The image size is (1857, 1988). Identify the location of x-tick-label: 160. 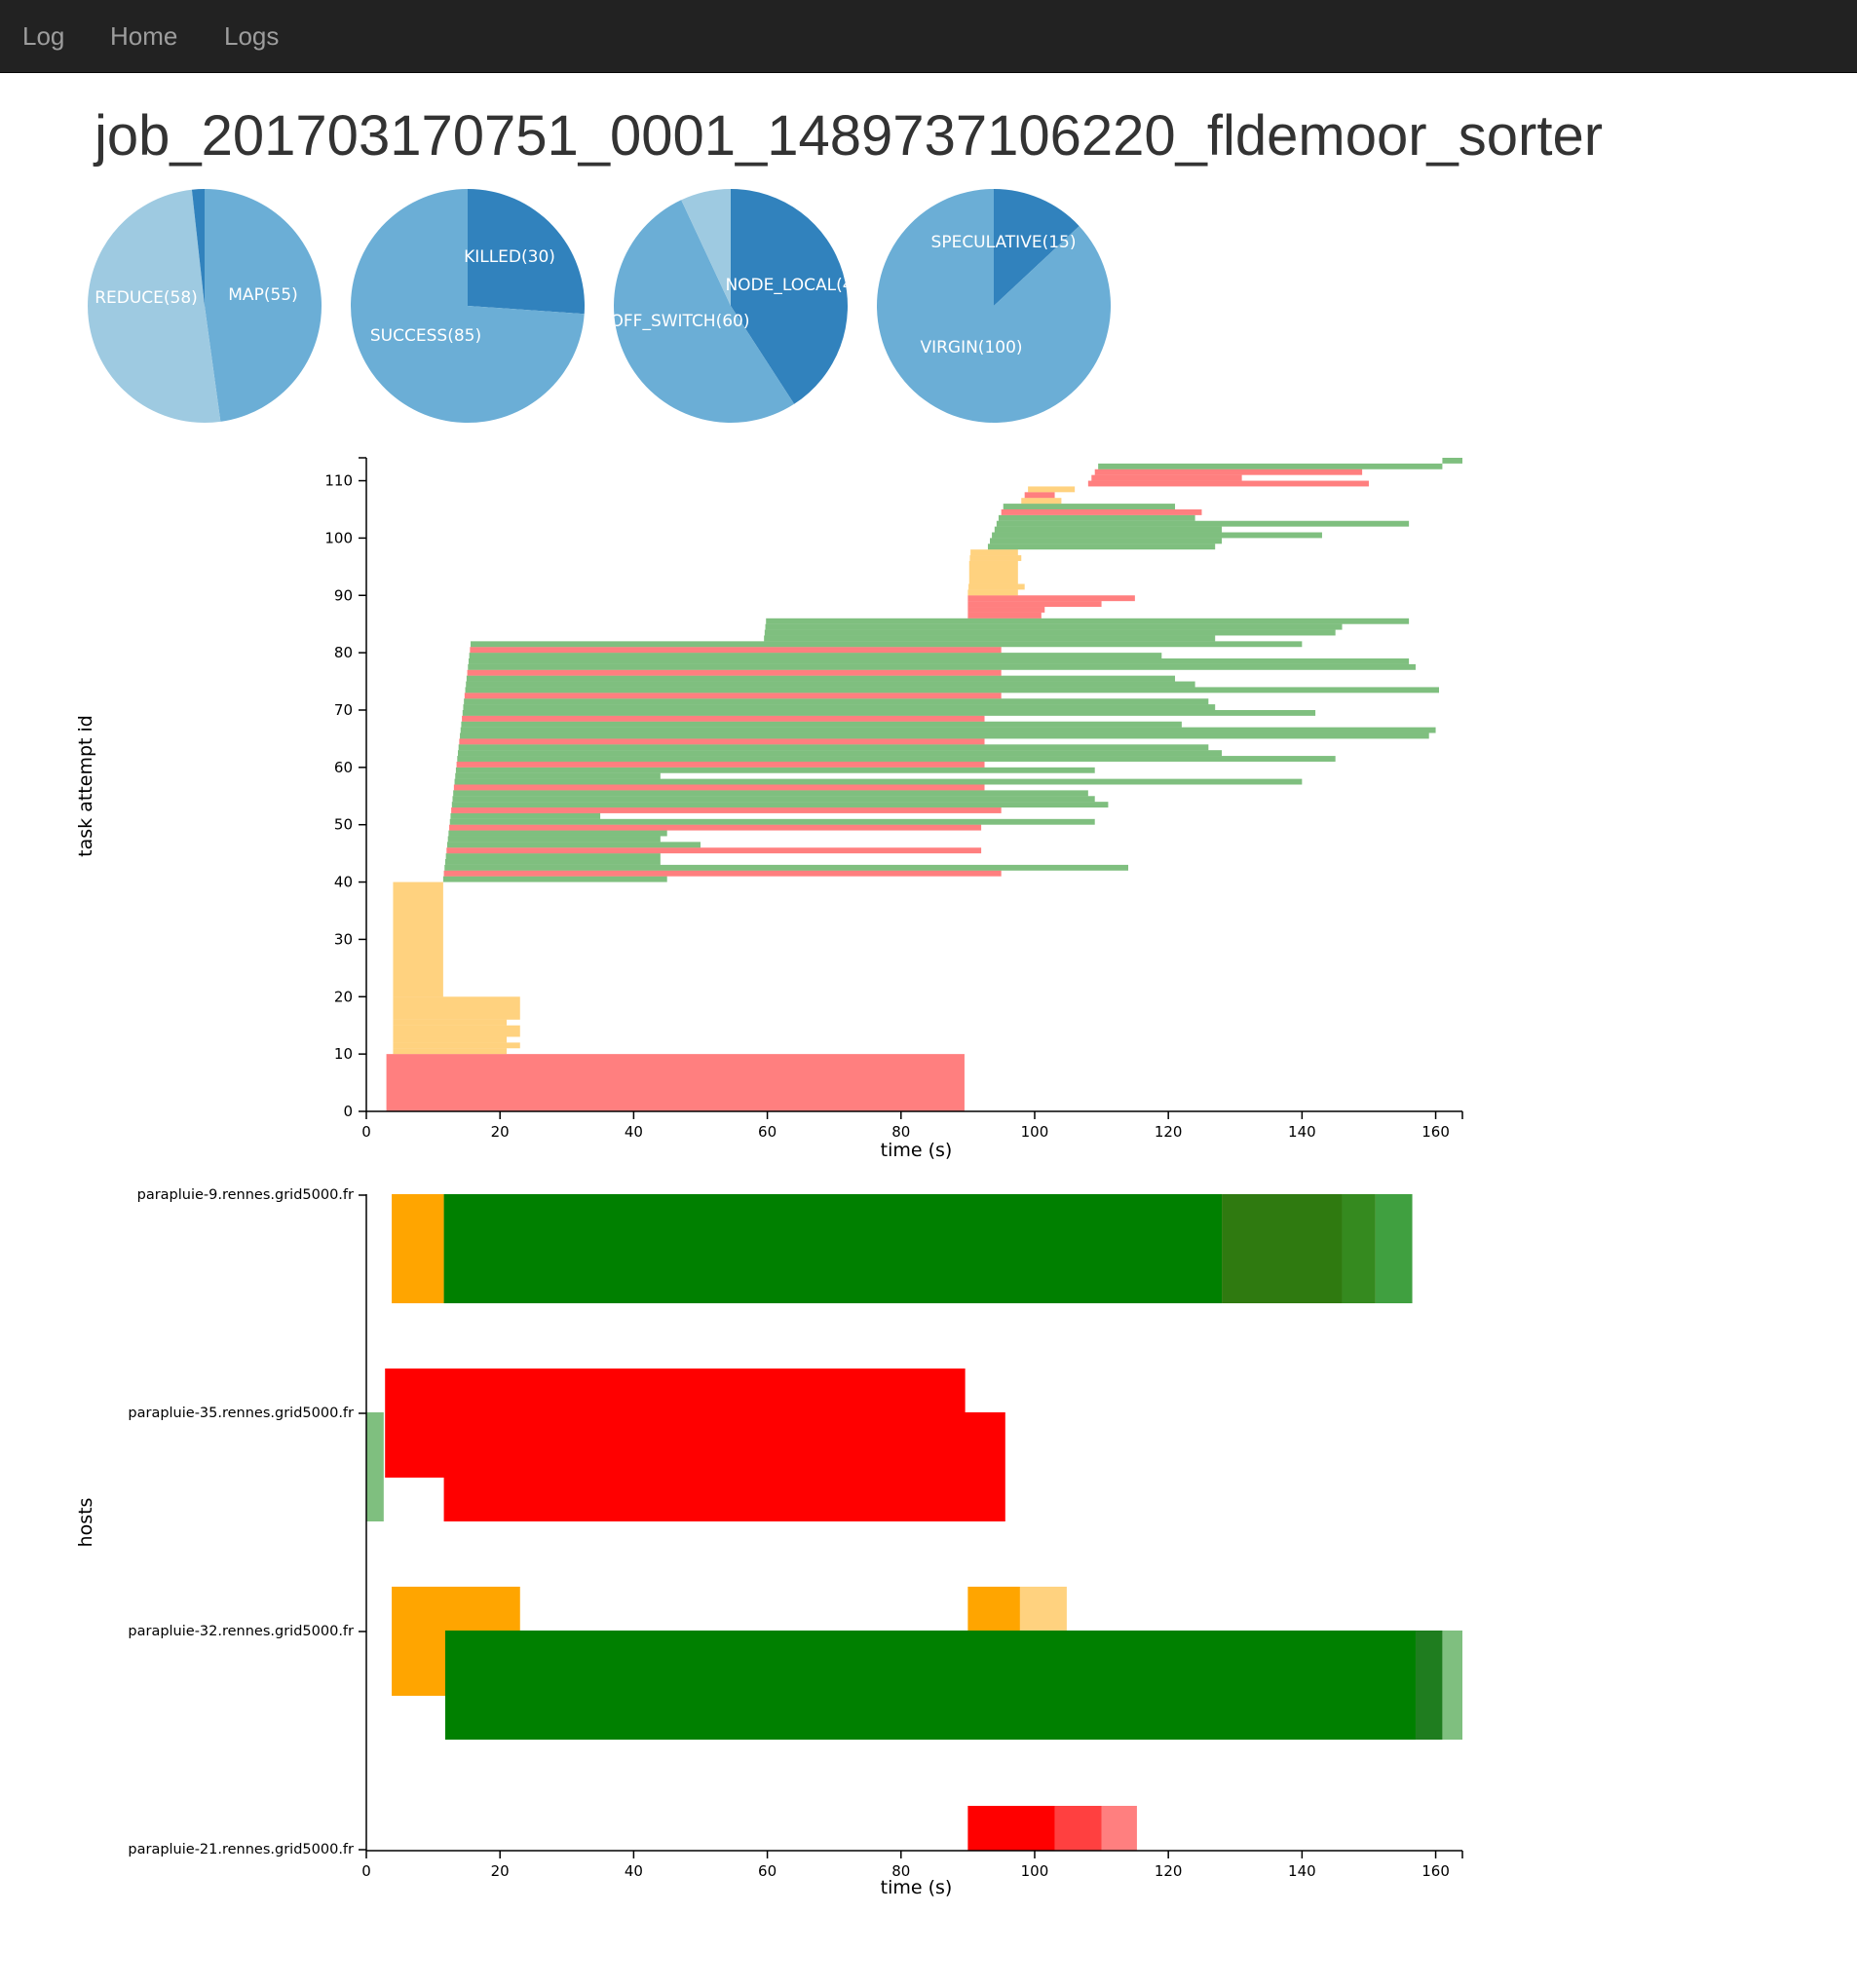
(1435, 1871).